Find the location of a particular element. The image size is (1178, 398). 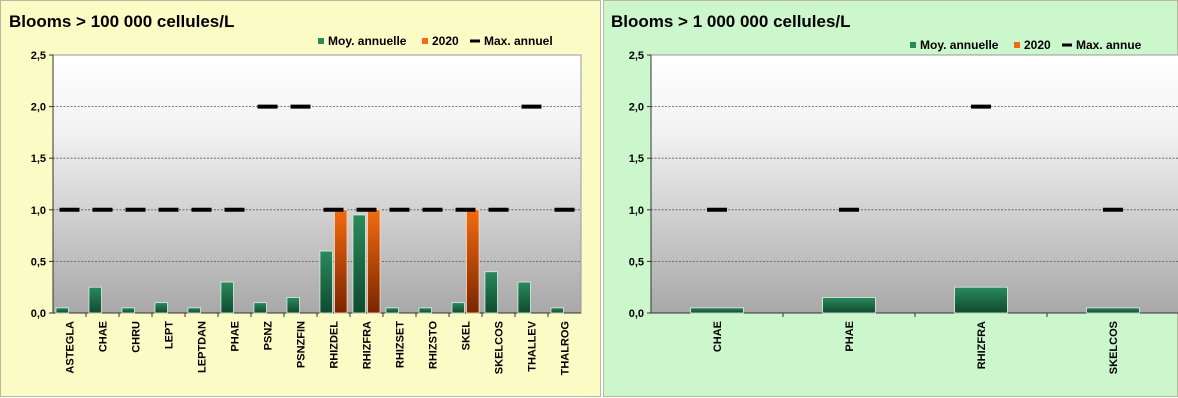

x-tick-label: PSNZ is located at coordinates (269, 336).